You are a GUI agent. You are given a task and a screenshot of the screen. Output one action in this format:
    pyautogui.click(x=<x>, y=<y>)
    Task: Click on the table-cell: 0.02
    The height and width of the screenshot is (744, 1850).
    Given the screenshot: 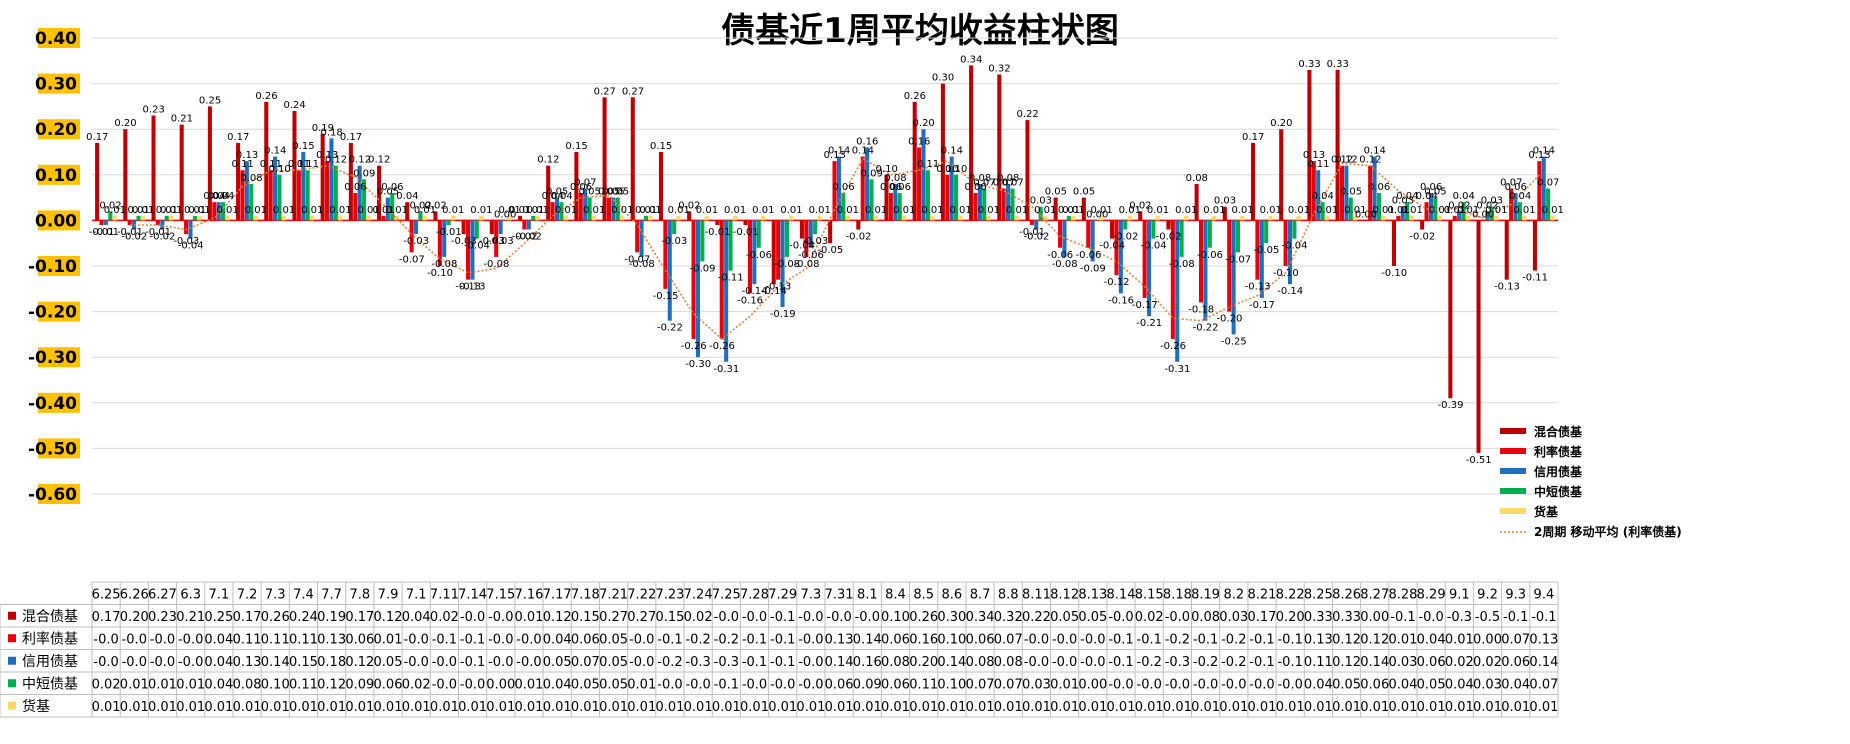 What is the action you would take?
    pyautogui.click(x=444, y=617)
    